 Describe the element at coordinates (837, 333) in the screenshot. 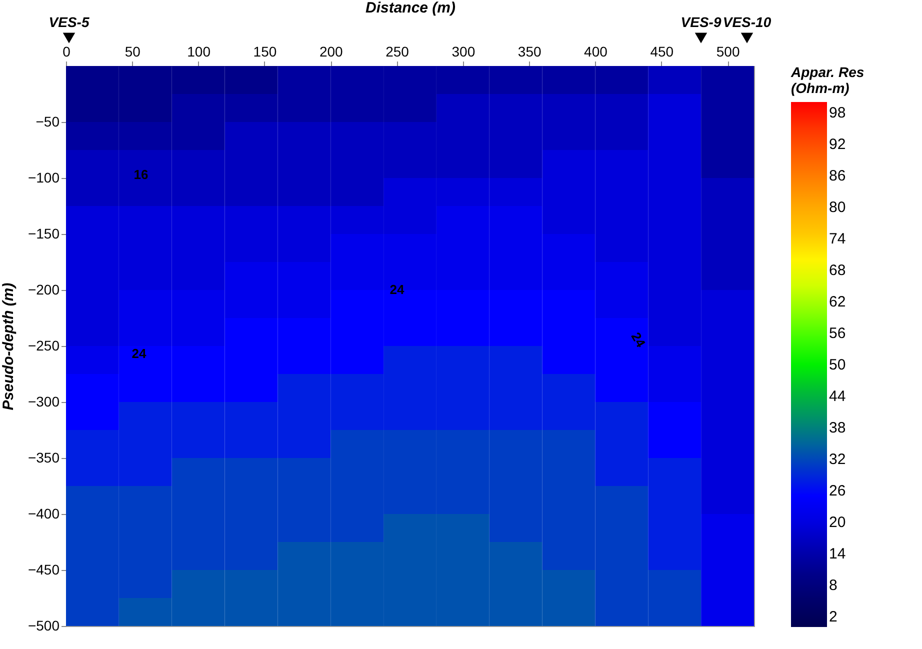

I see `color-bar-label: 56` at that location.